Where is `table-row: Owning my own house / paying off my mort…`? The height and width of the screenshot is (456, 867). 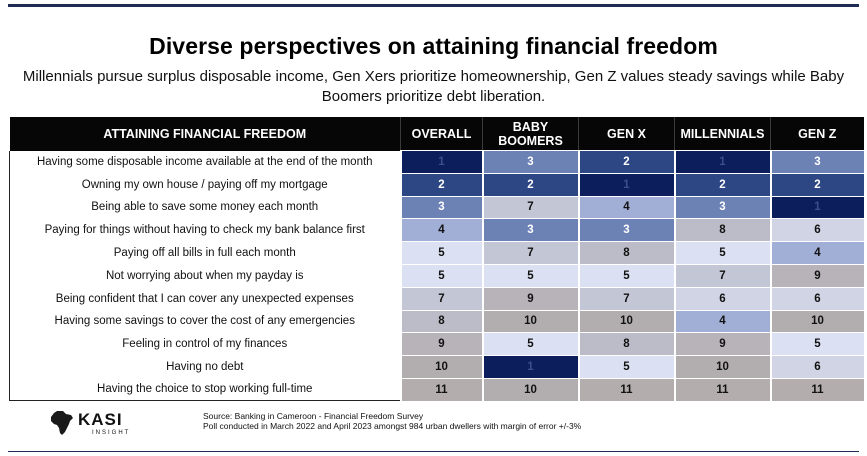
table-row: Owning my own house / paying off my mort… is located at coordinates (436, 184).